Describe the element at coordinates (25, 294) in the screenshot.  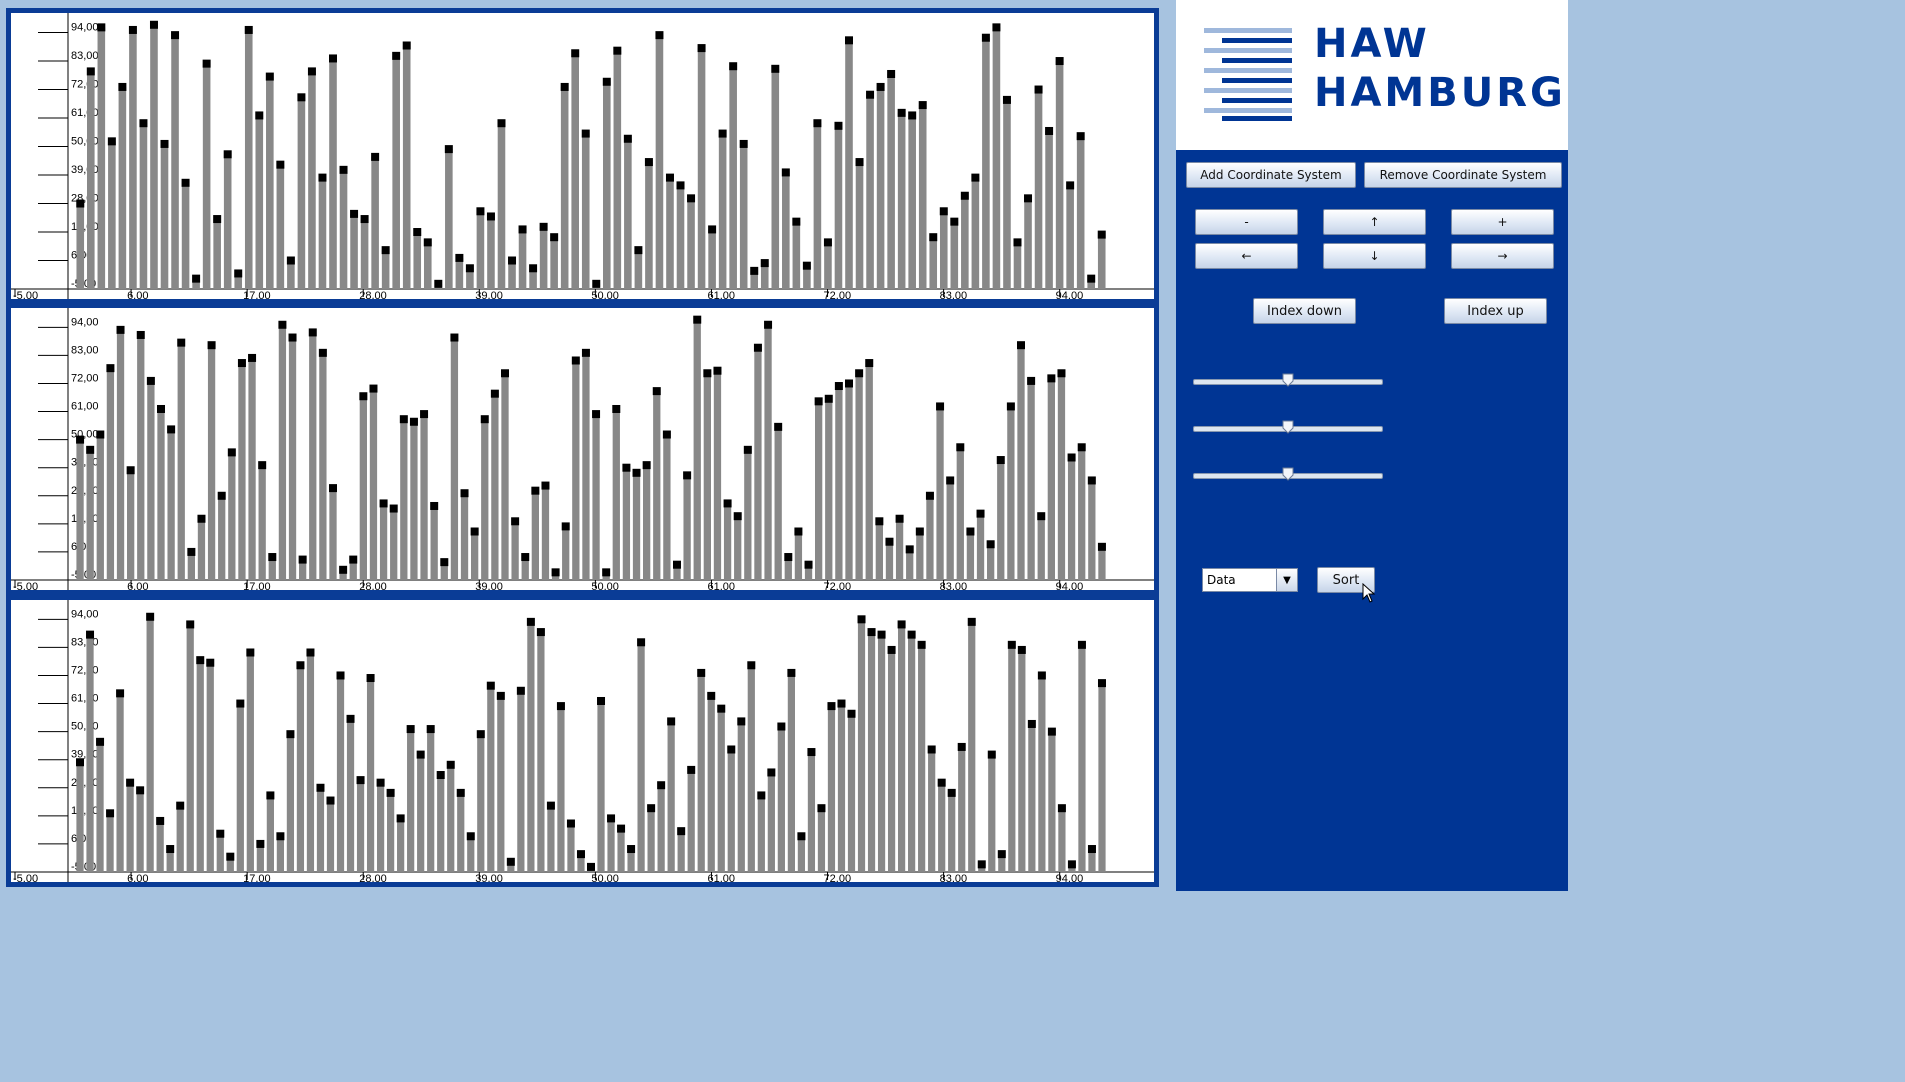
I see `x-tick-label: -5,00` at that location.